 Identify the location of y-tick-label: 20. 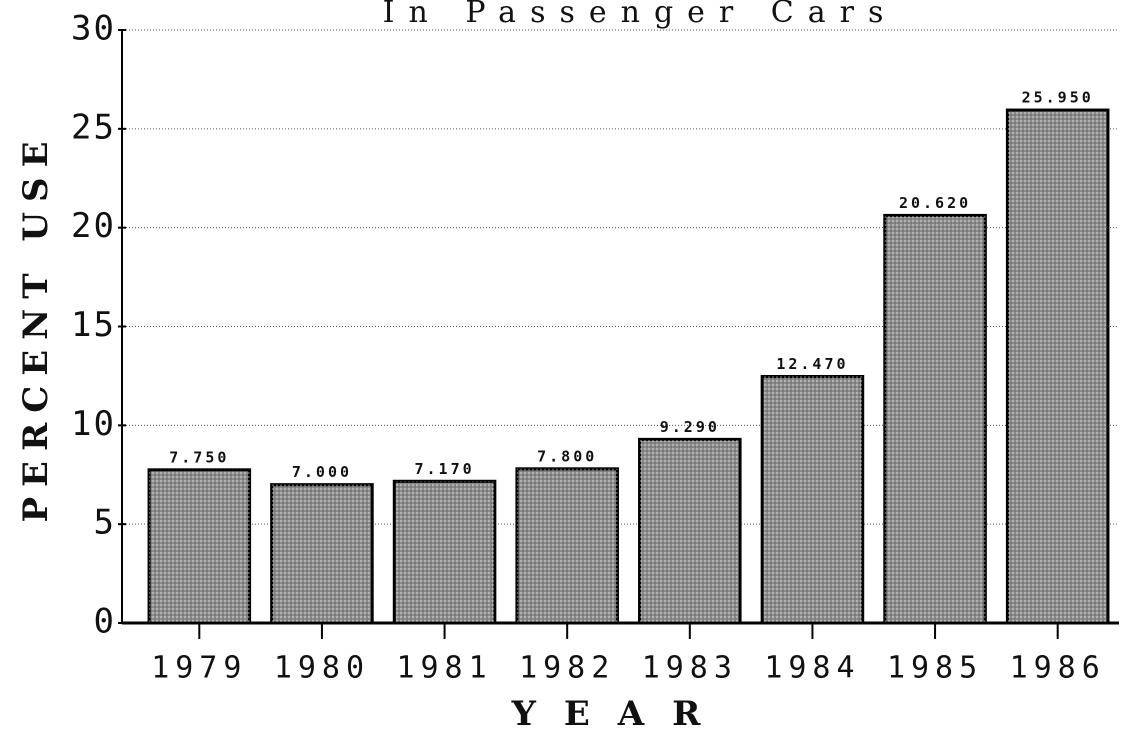
(93, 226).